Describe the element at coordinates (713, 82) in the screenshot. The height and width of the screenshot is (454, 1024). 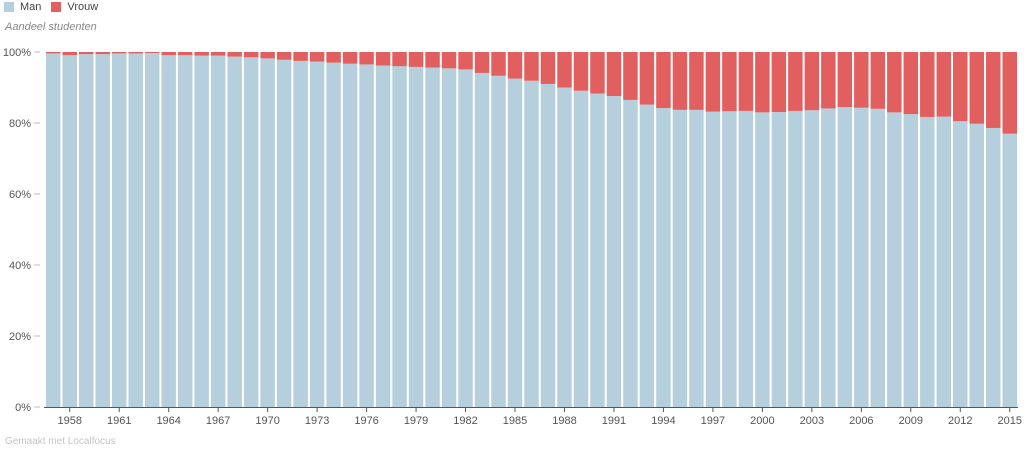
I see `bar-vrouw-1997` at that location.